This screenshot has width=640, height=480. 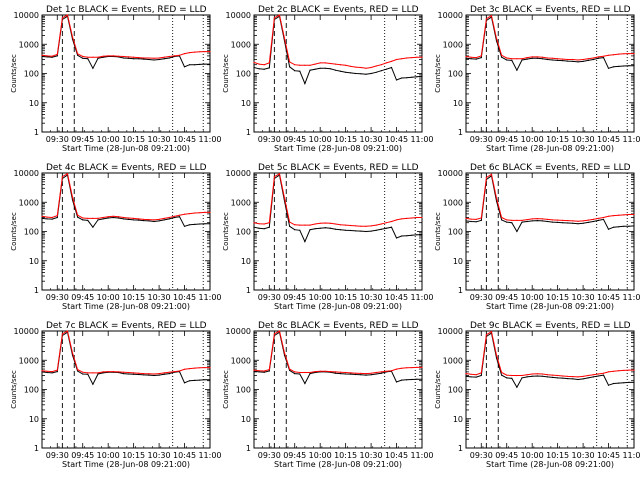 I want to click on series-line-lld, so click(x=337, y=41).